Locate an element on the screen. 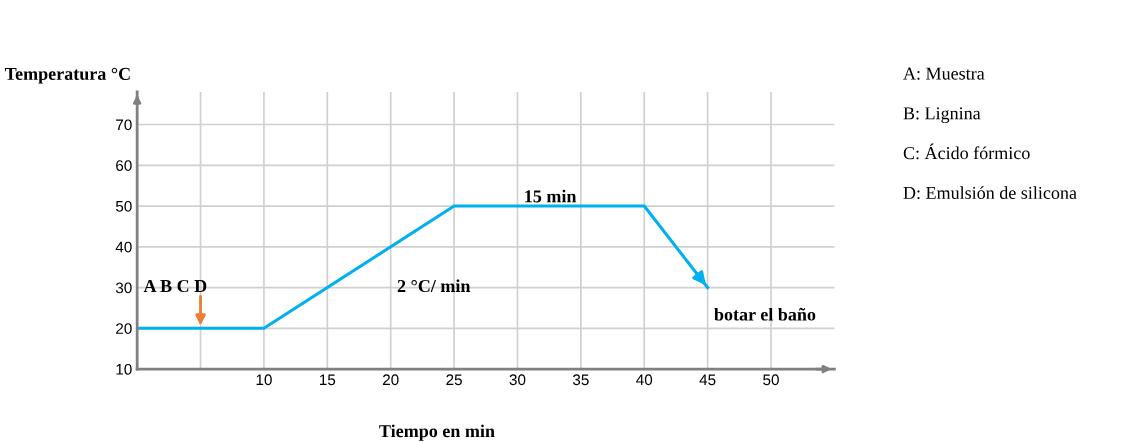 Image resolution: width=1143 pixels, height=442 pixels. y-tick-label: 40 is located at coordinates (123, 247).